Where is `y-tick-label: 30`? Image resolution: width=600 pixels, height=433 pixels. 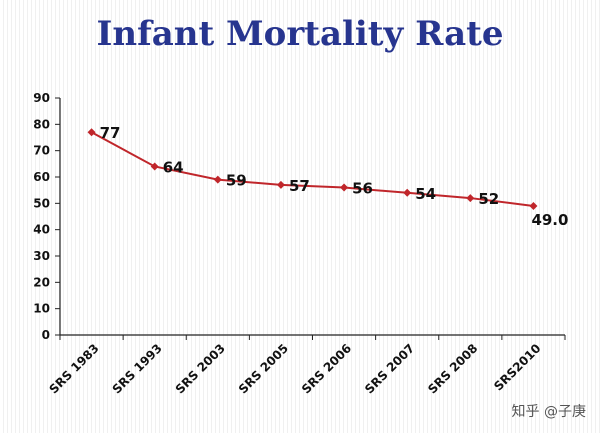
y-tick-label: 30 is located at coordinates (41, 256).